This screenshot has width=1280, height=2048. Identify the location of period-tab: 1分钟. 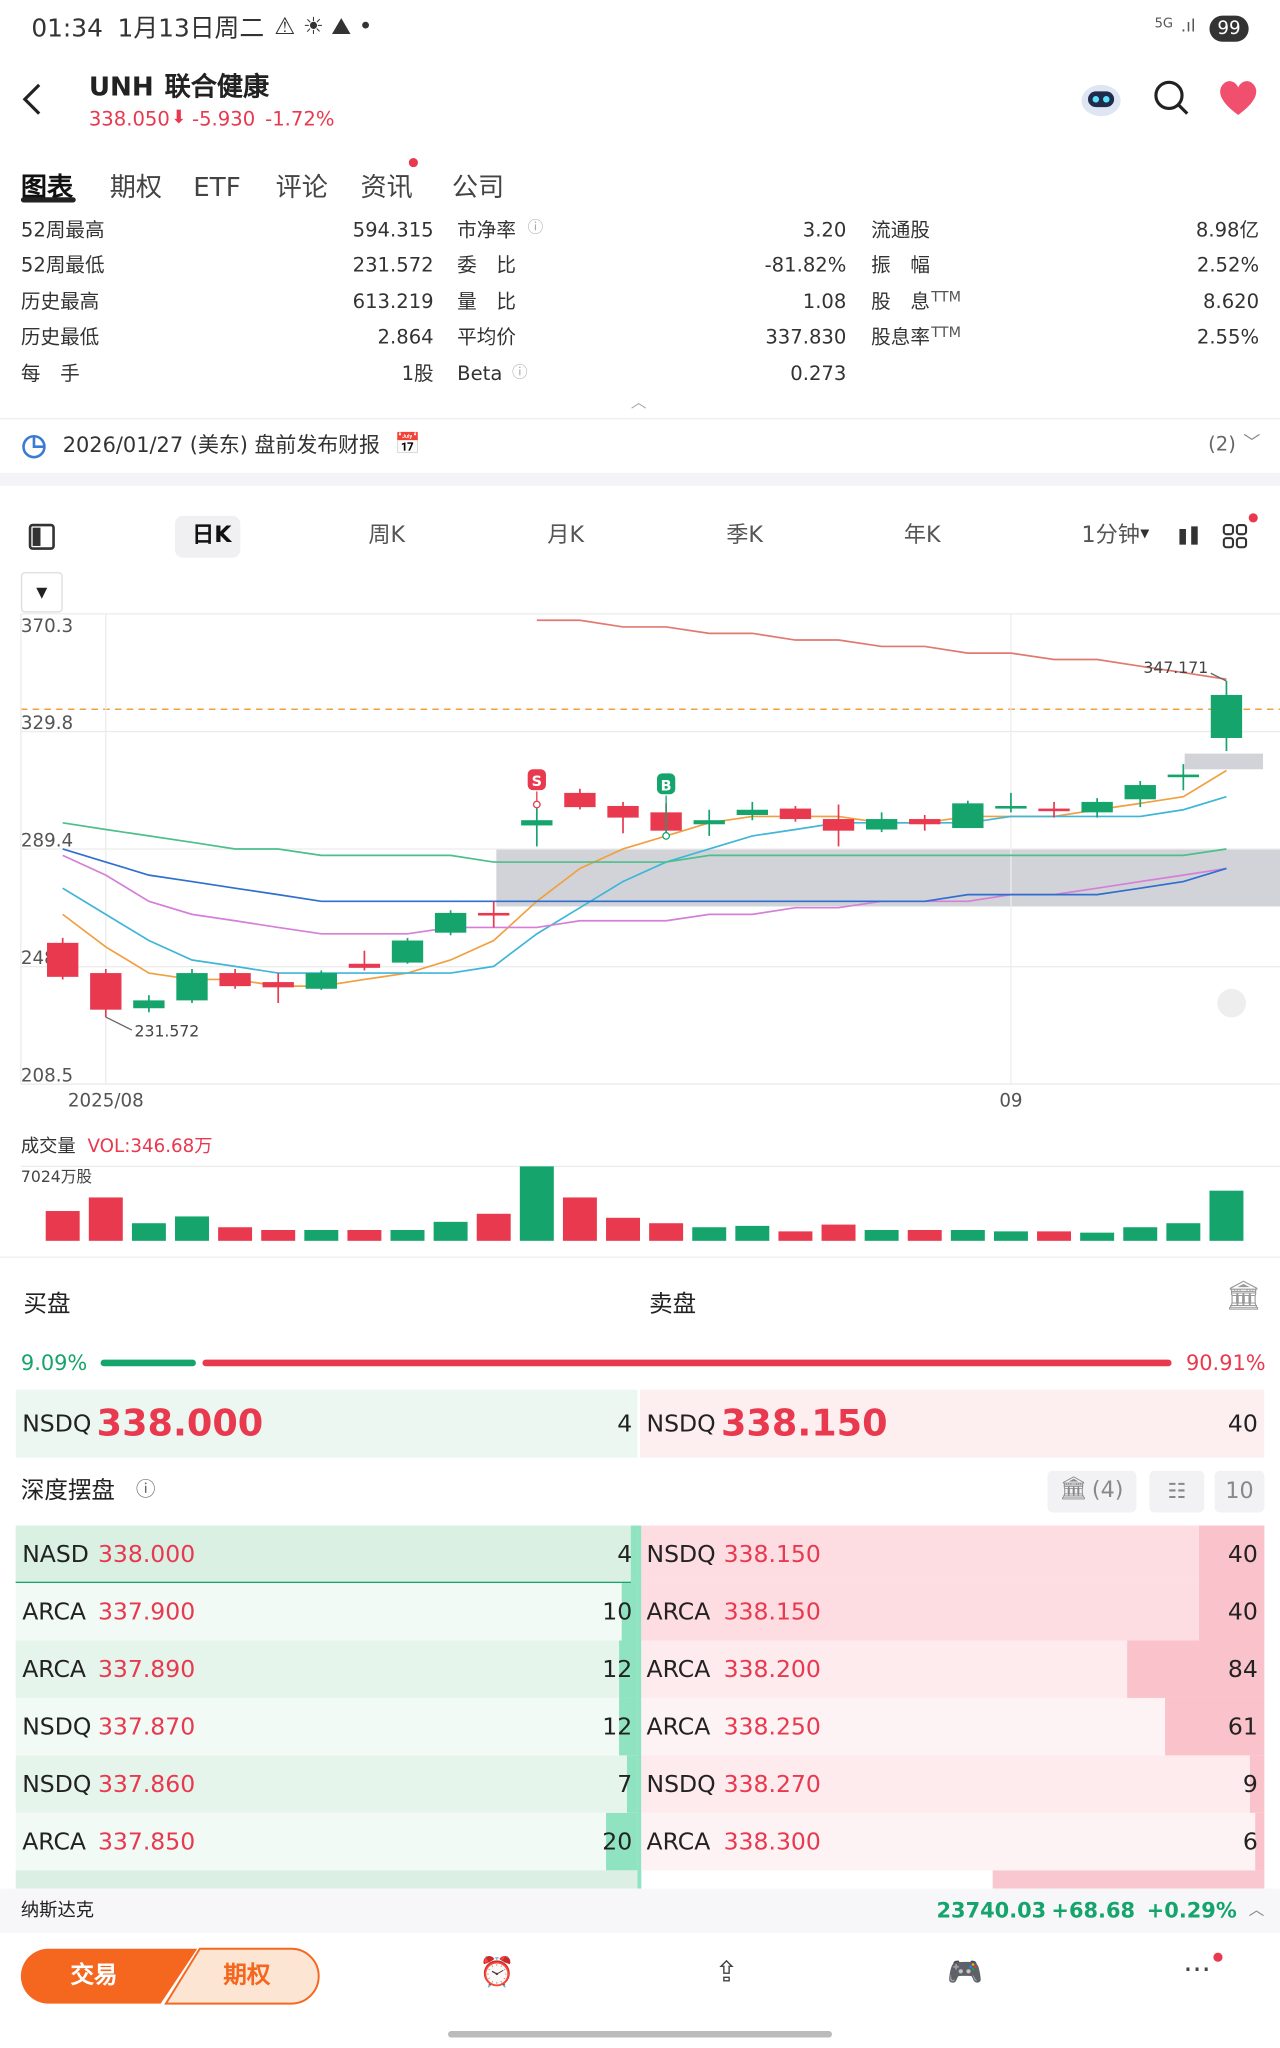
(1111, 535).